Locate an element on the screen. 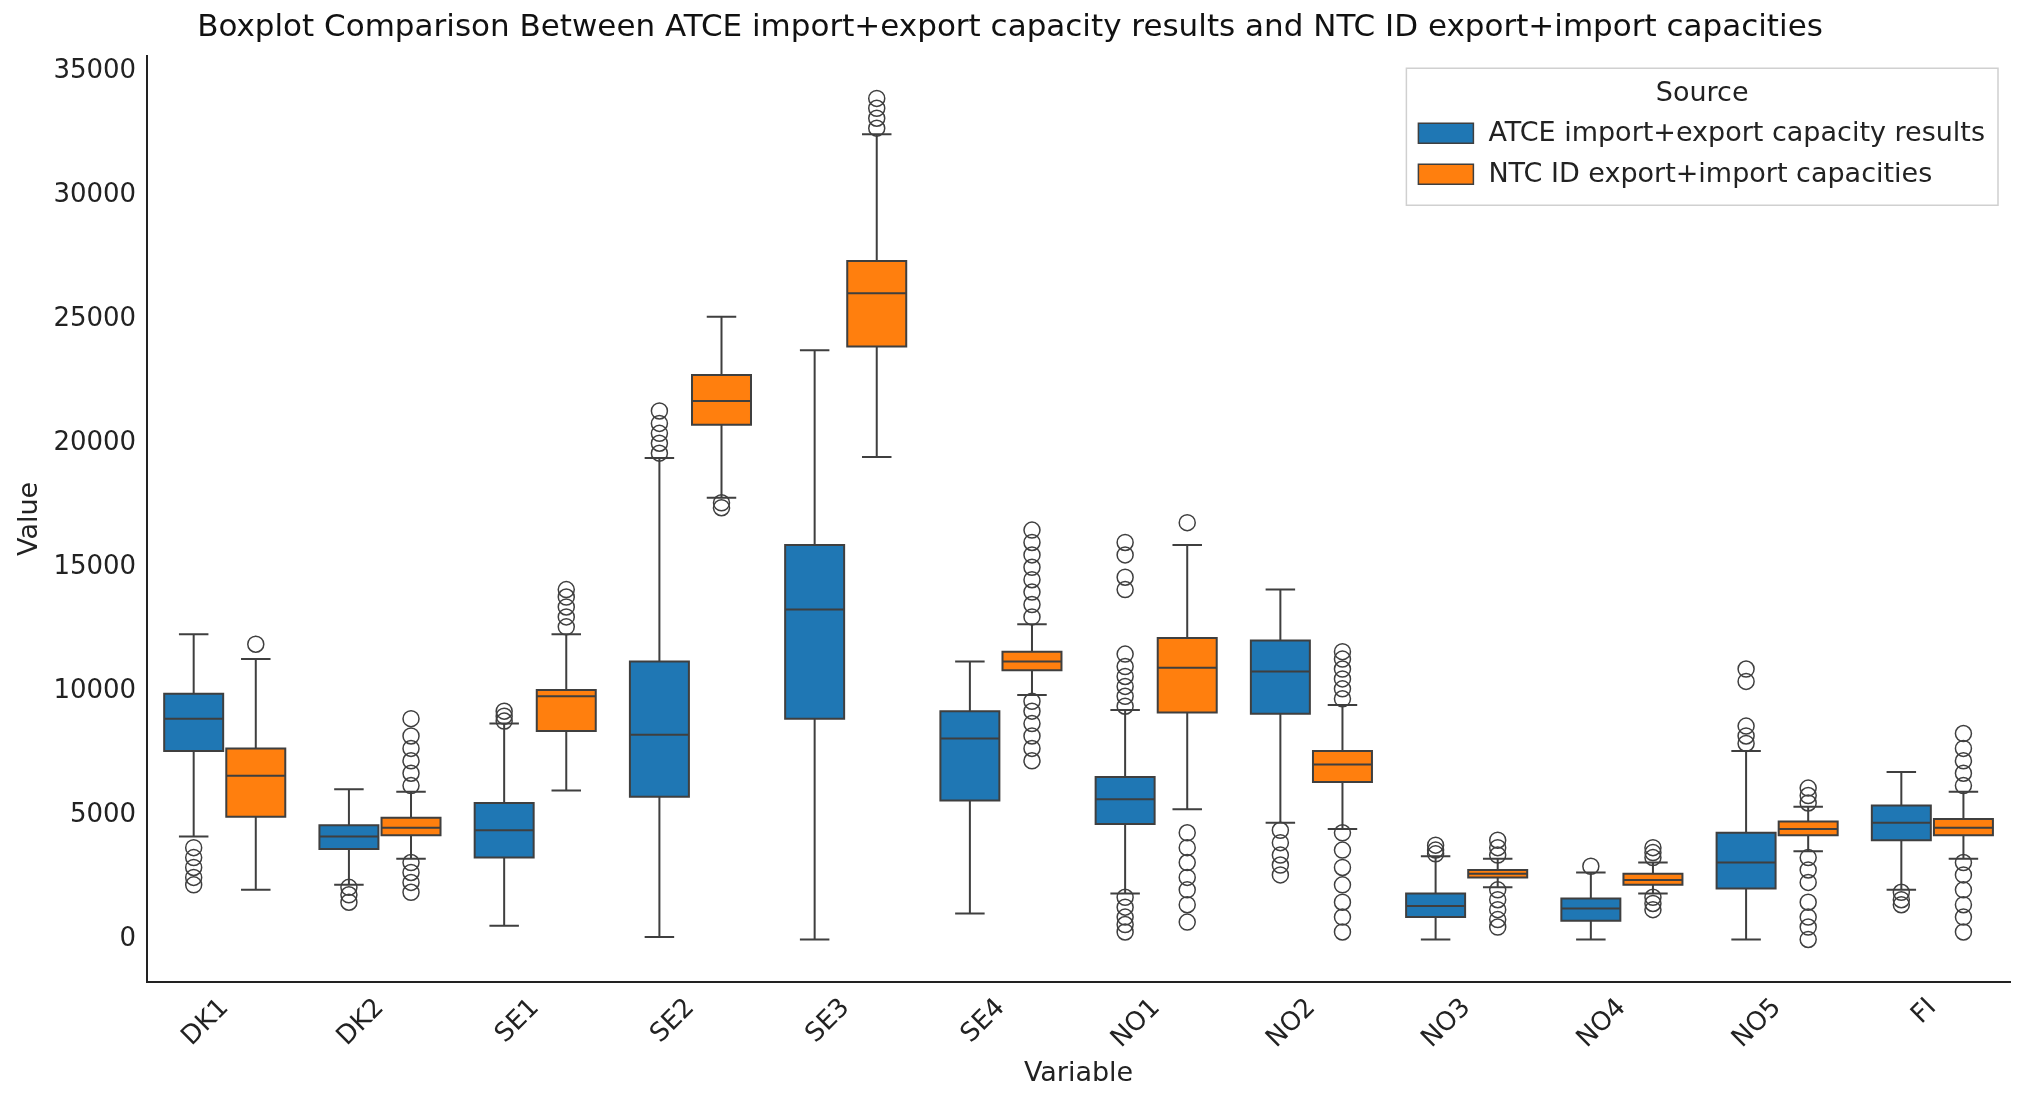 This screenshot has width=2020, height=1095. chart-title: Boxplot Comparison Between ATCE import+export capacity results and NTC ID export+import capacities is located at coordinates (1010, 24).